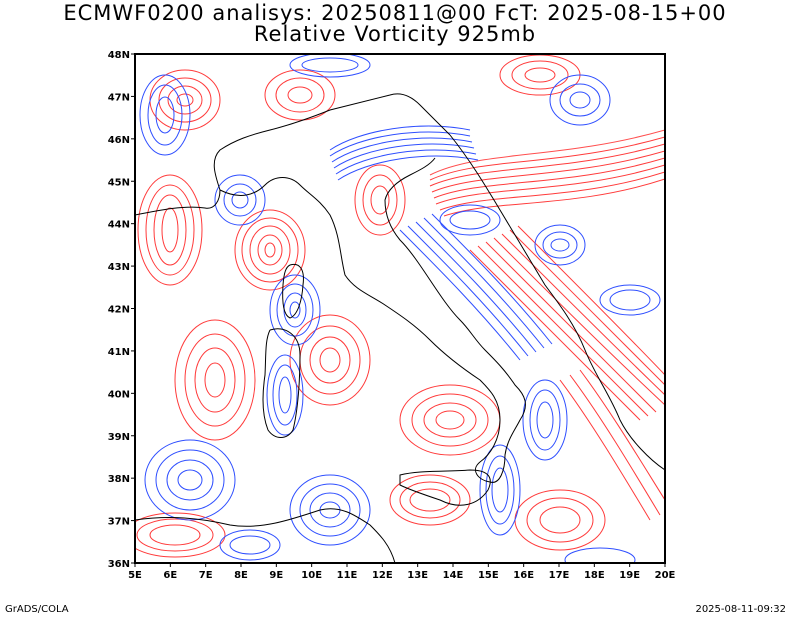  Describe the element at coordinates (119, 564) in the screenshot. I see `lat-label-36N: 36N` at that location.